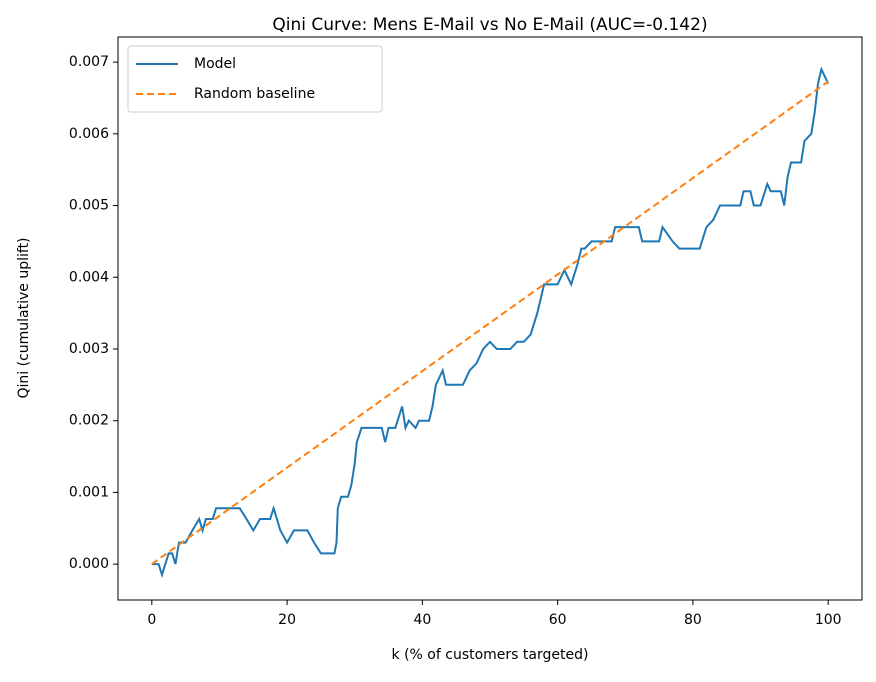 Image resolution: width=876 pixels, height=682 pixels. Describe the element at coordinates (215, 64) in the screenshot. I see `legend-label: Model` at that location.